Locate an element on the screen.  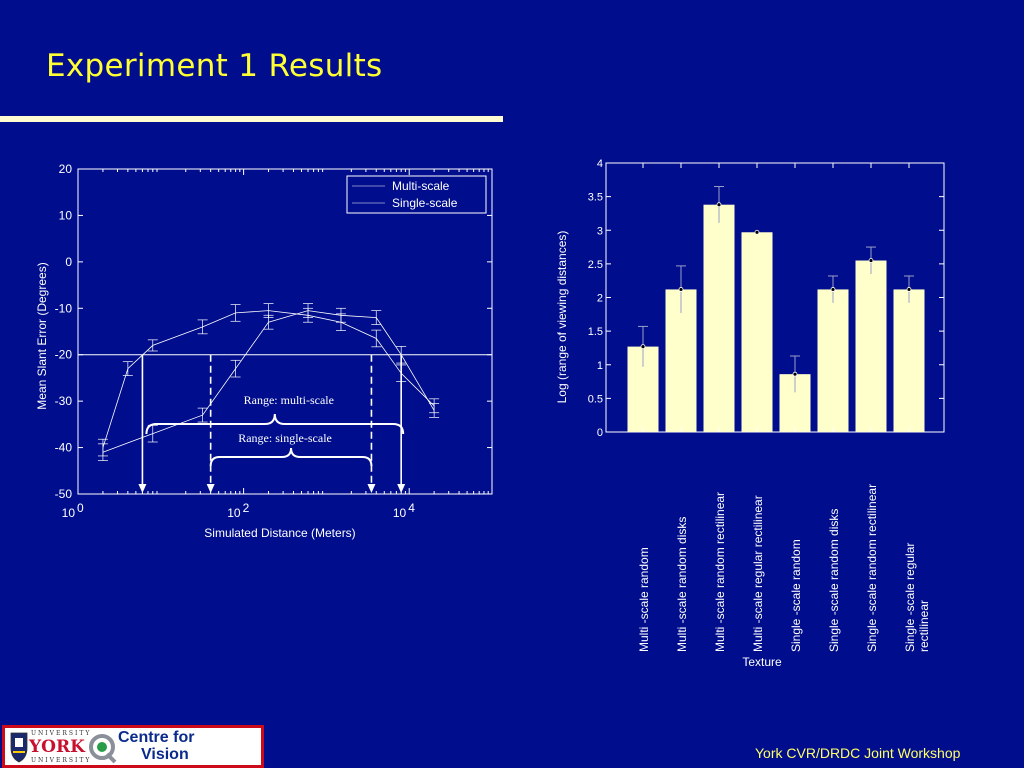
line-chart-ylabel: Mean Slant Error (Degrees) is located at coordinates (42, 335).